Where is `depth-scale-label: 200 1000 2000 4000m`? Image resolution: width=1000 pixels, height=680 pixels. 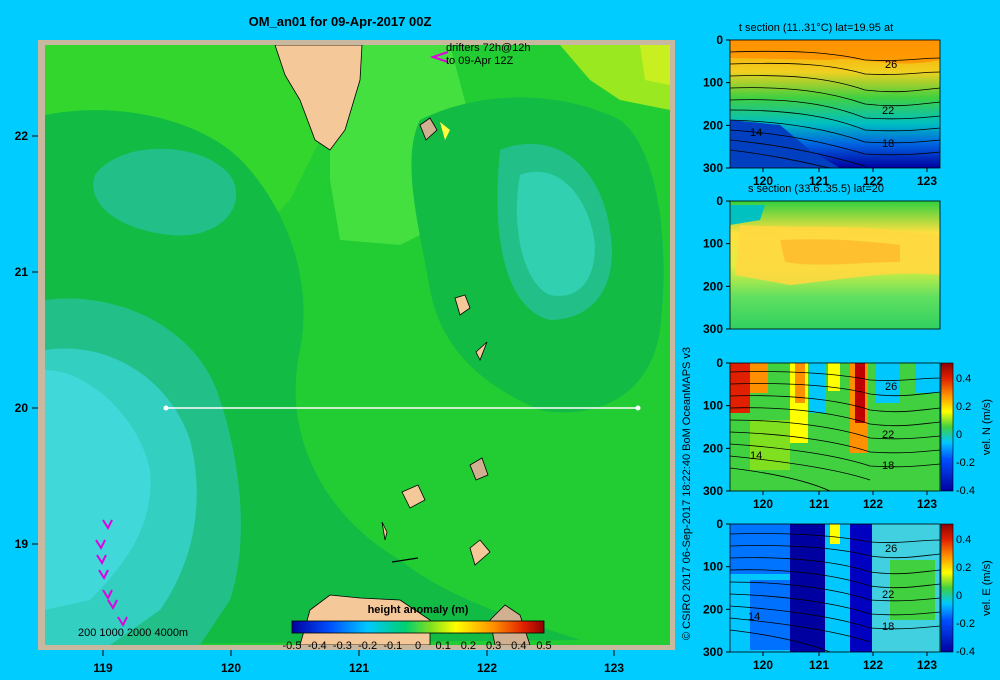 depth-scale-label: 200 1000 2000 4000m is located at coordinates (133, 633).